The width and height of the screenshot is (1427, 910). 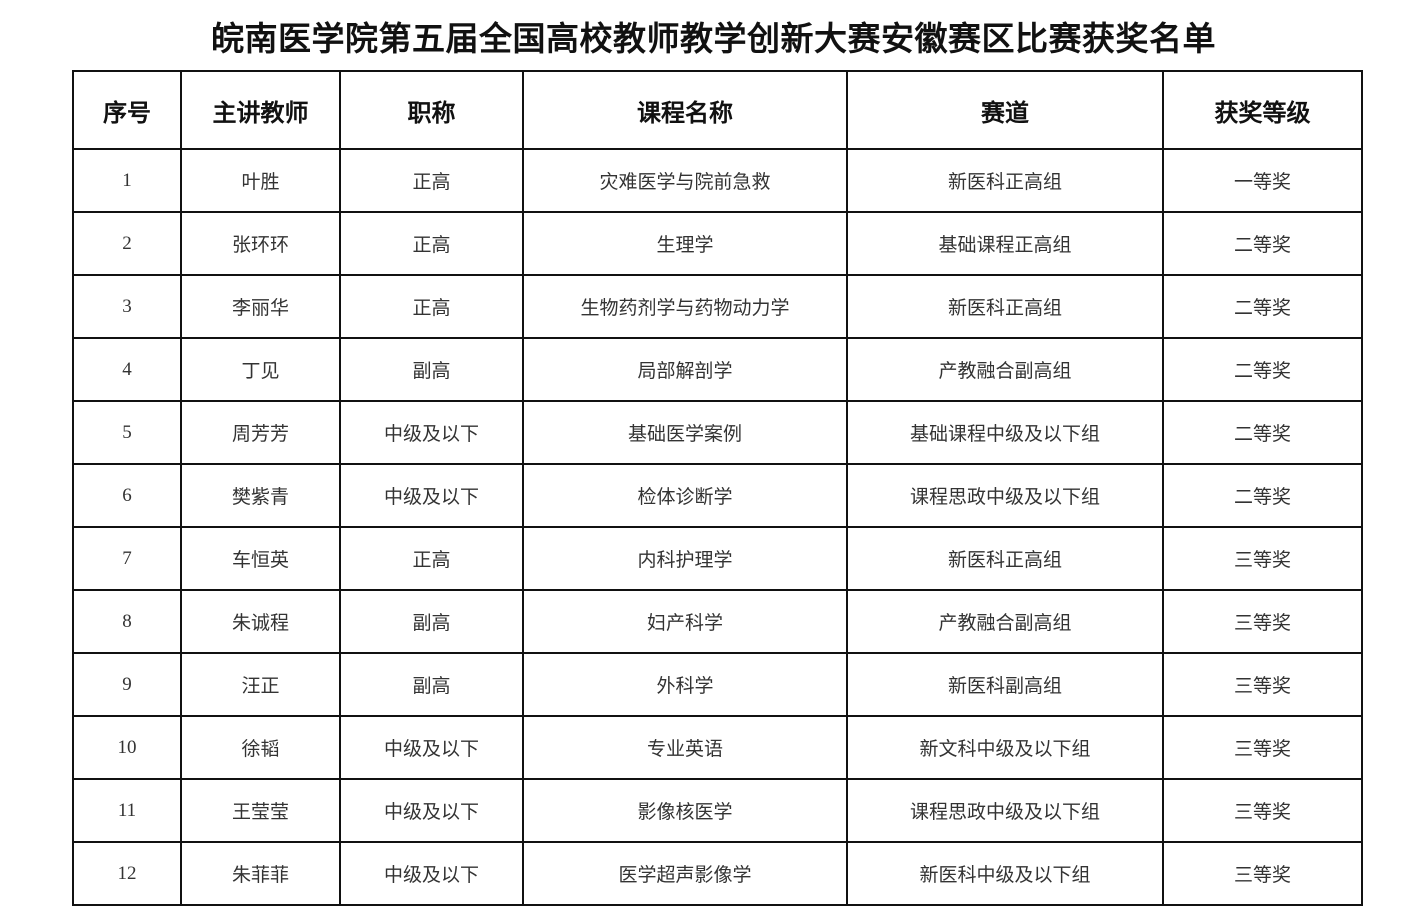 What do you see at coordinates (260, 369) in the screenshot?
I see `cell-teacher: 丁见` at bounding box center [260, 369].